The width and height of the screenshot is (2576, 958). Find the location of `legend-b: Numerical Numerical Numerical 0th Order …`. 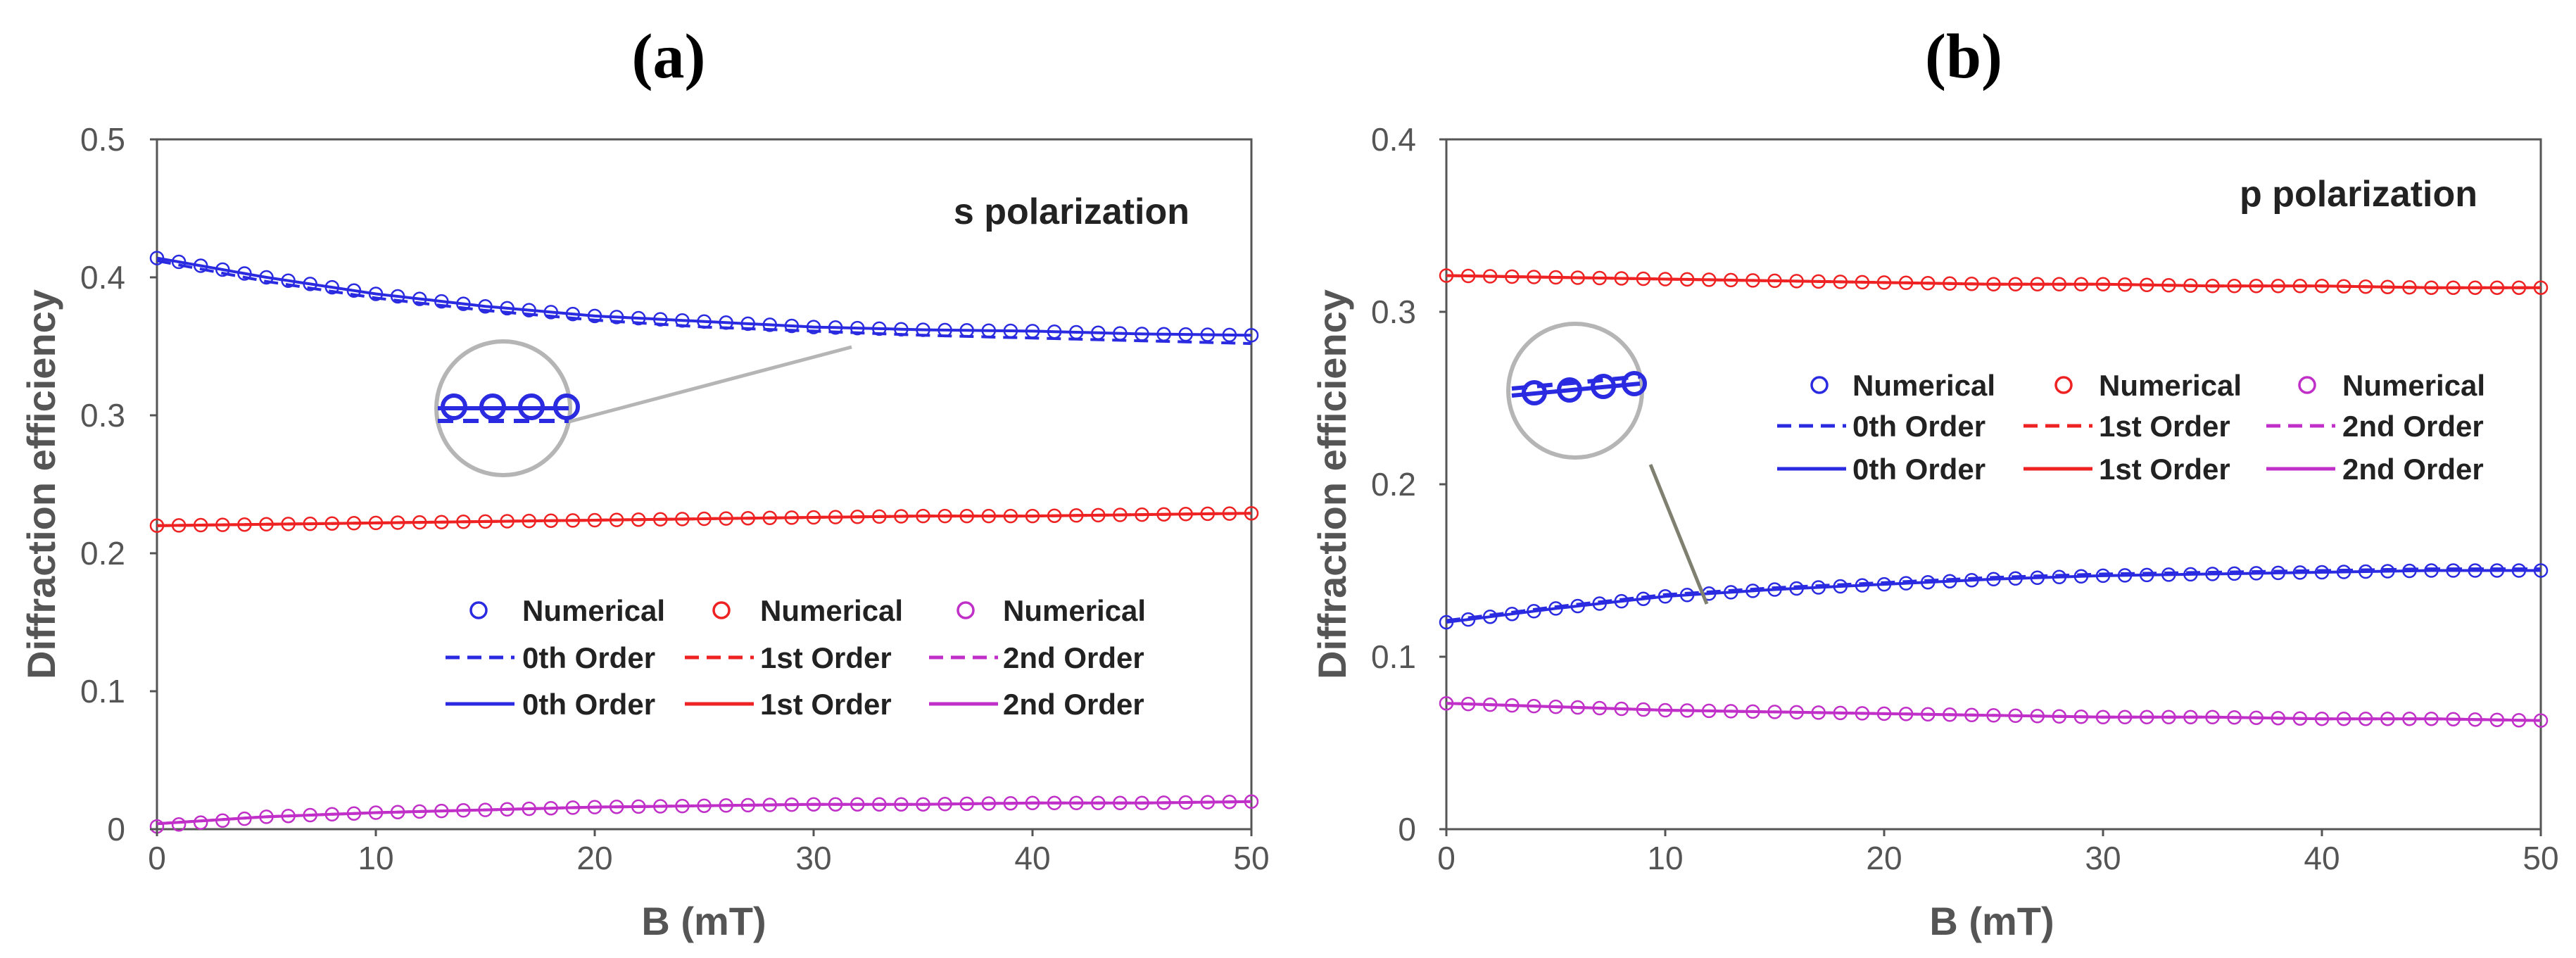

legend-b: Numerical Numerical Numerical 0th Order … is located at coordinates (2131, 428).